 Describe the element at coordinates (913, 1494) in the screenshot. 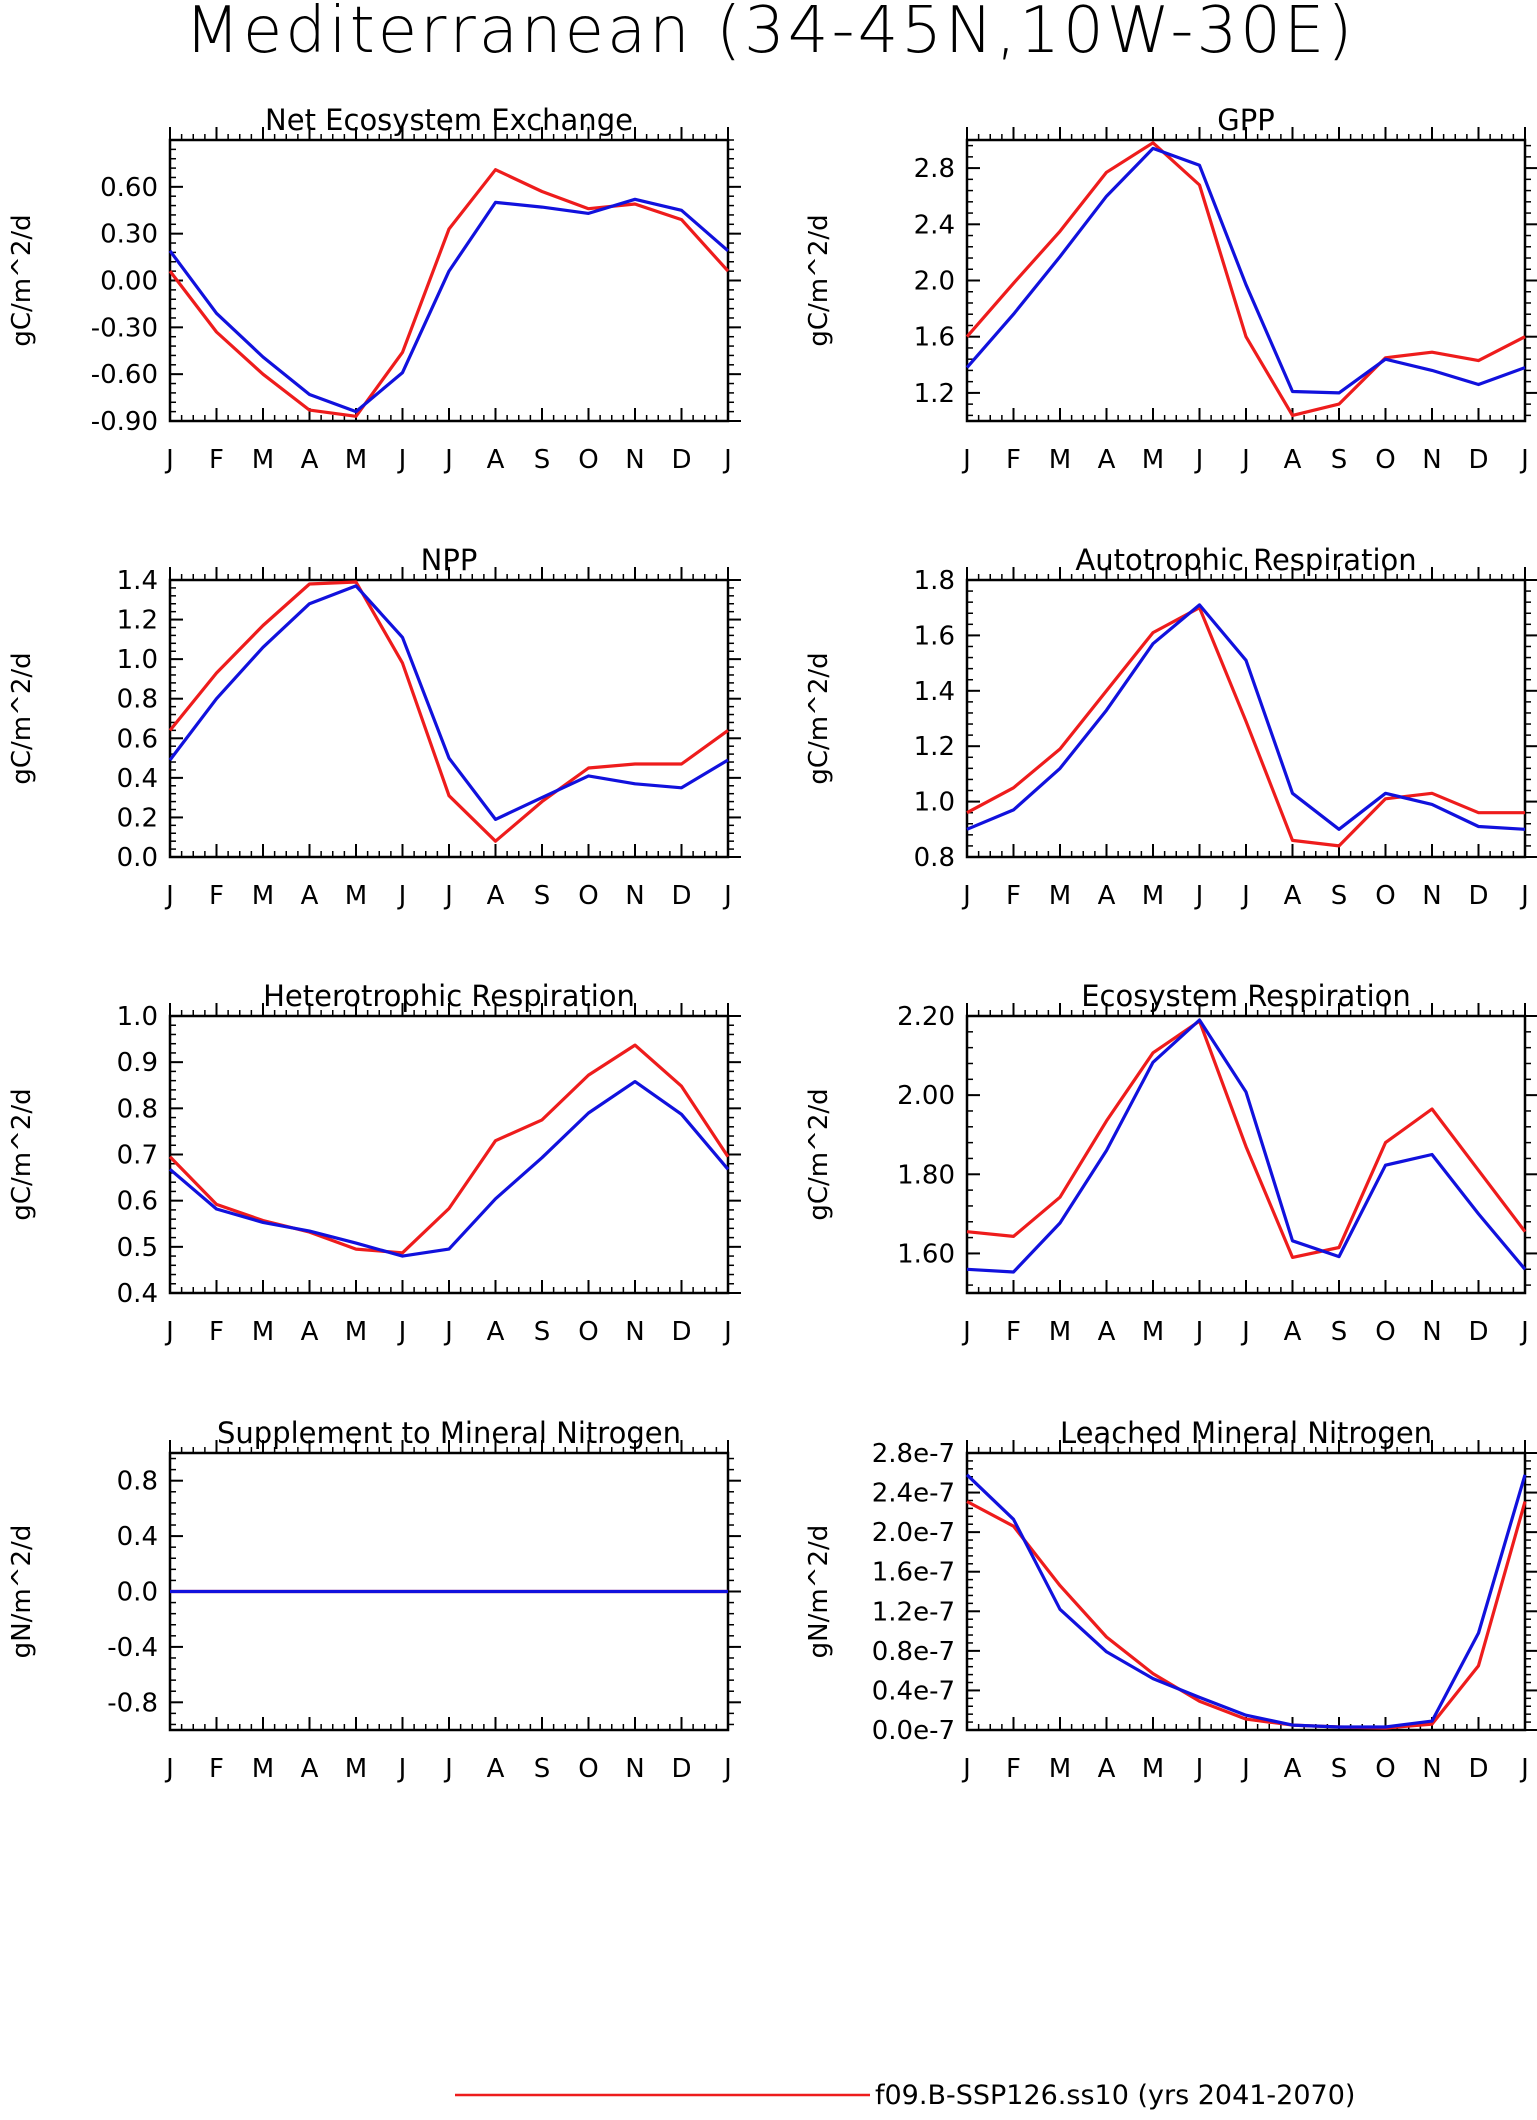

I see `y-tick-label: 2.4e-7` at that location.